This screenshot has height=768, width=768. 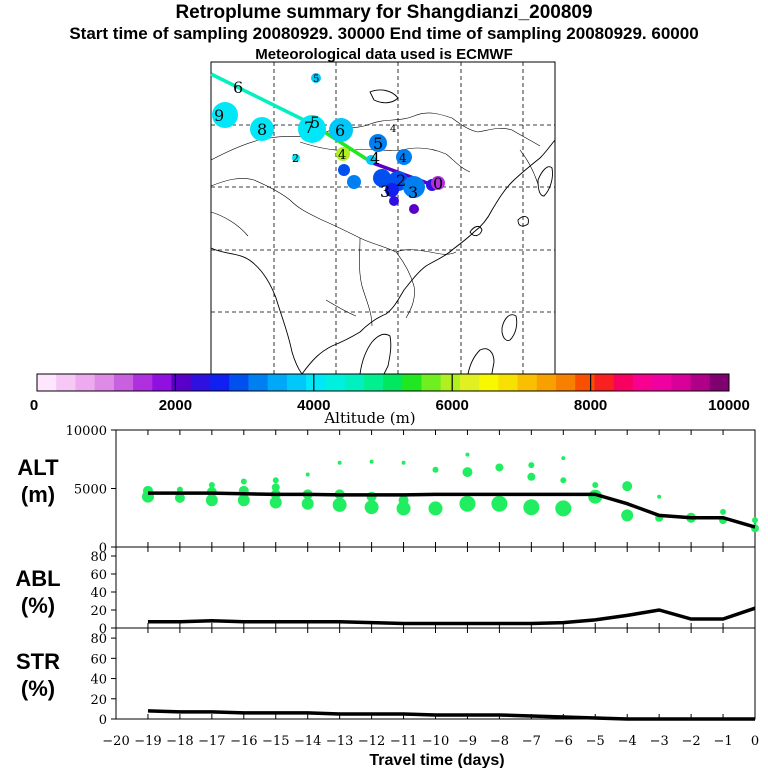 I want to click on colorbar-label: Altitude (m), so click(x=369, y=418).